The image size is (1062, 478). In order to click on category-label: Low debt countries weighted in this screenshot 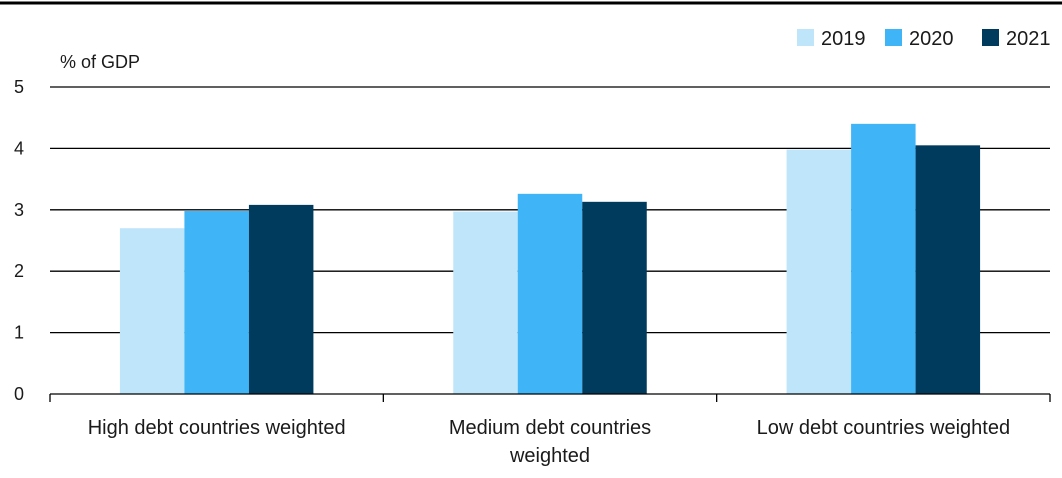, I will do `click(884, 428)`.